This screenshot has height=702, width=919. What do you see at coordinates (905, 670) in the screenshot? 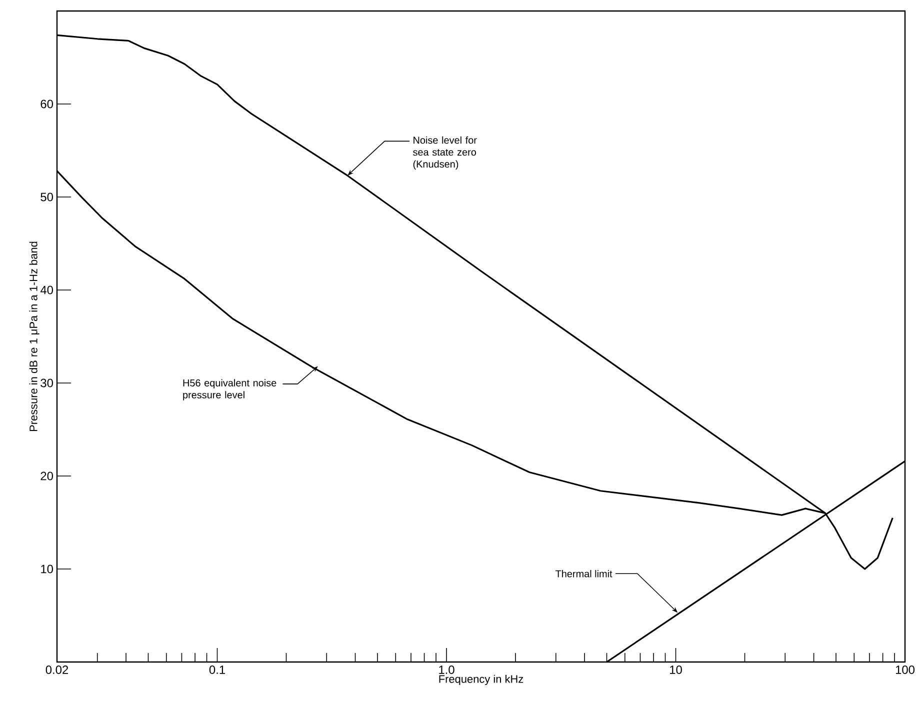
I see `x-tick-label: 100` at bounding box center [905, 670].